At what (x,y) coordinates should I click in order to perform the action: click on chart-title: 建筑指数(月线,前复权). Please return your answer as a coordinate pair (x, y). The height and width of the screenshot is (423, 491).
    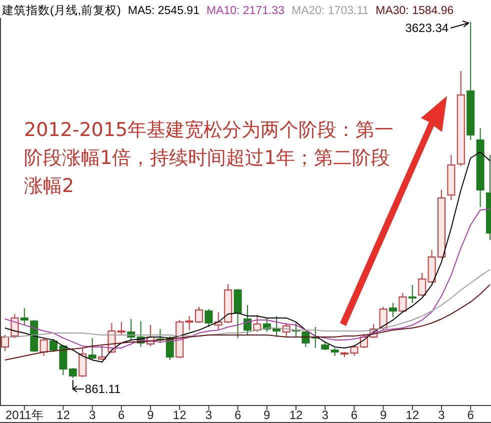
    Looking at the image, I should click on (61, 10).